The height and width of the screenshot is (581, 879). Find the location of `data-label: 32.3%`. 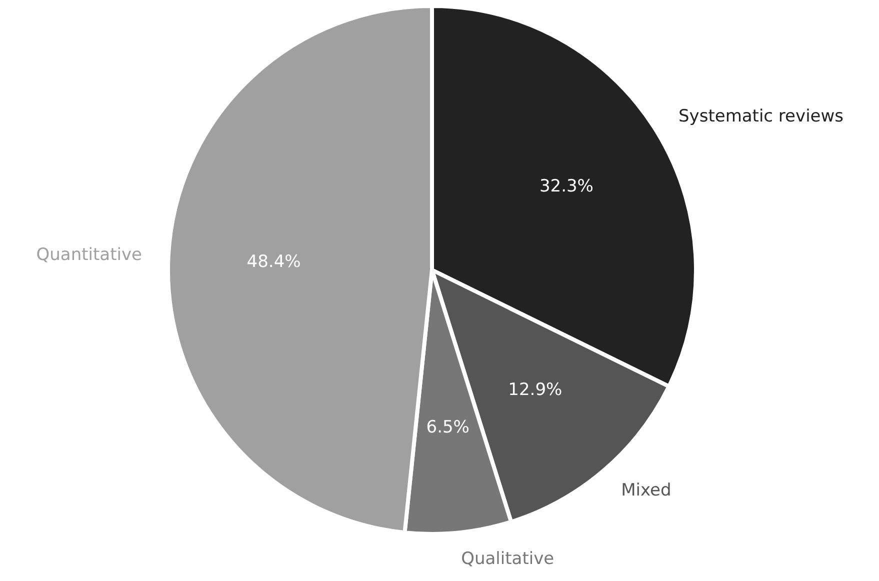

data-label: 32.3% is located at coordinates (566, 186).